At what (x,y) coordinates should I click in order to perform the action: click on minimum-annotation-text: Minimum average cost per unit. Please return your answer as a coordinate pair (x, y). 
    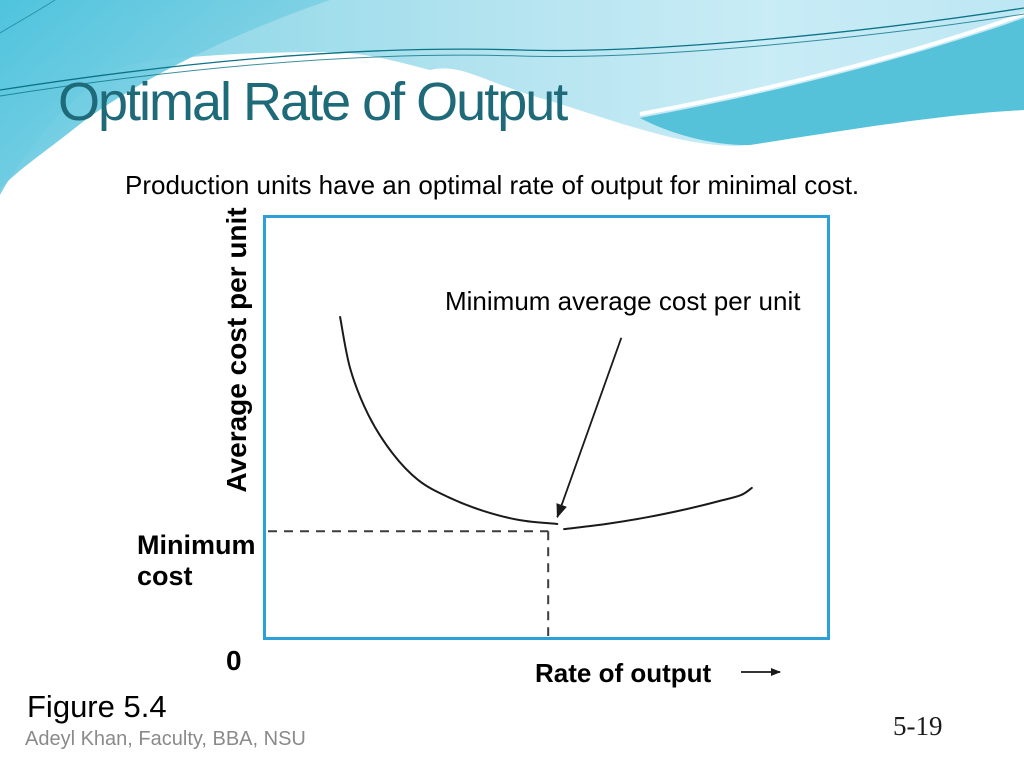
    Looking at the image, I should click on (623, 301).